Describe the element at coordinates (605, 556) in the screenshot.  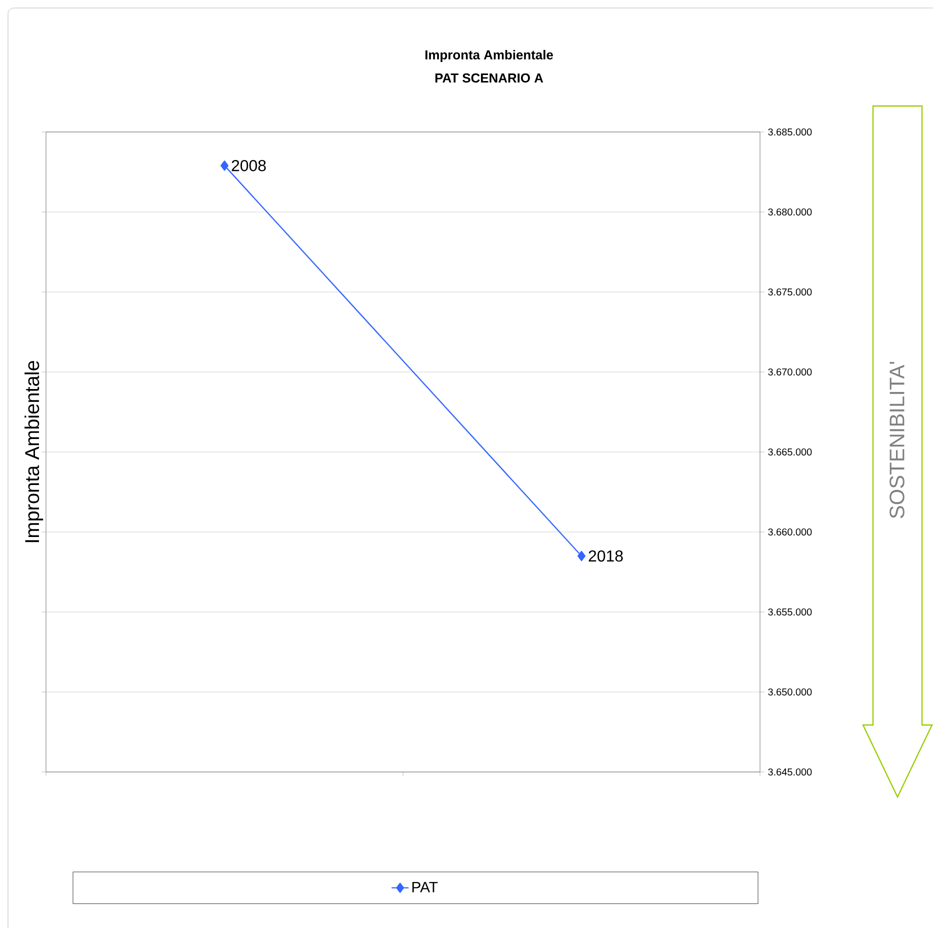
I see `x-tick-label: 2018` at that location.